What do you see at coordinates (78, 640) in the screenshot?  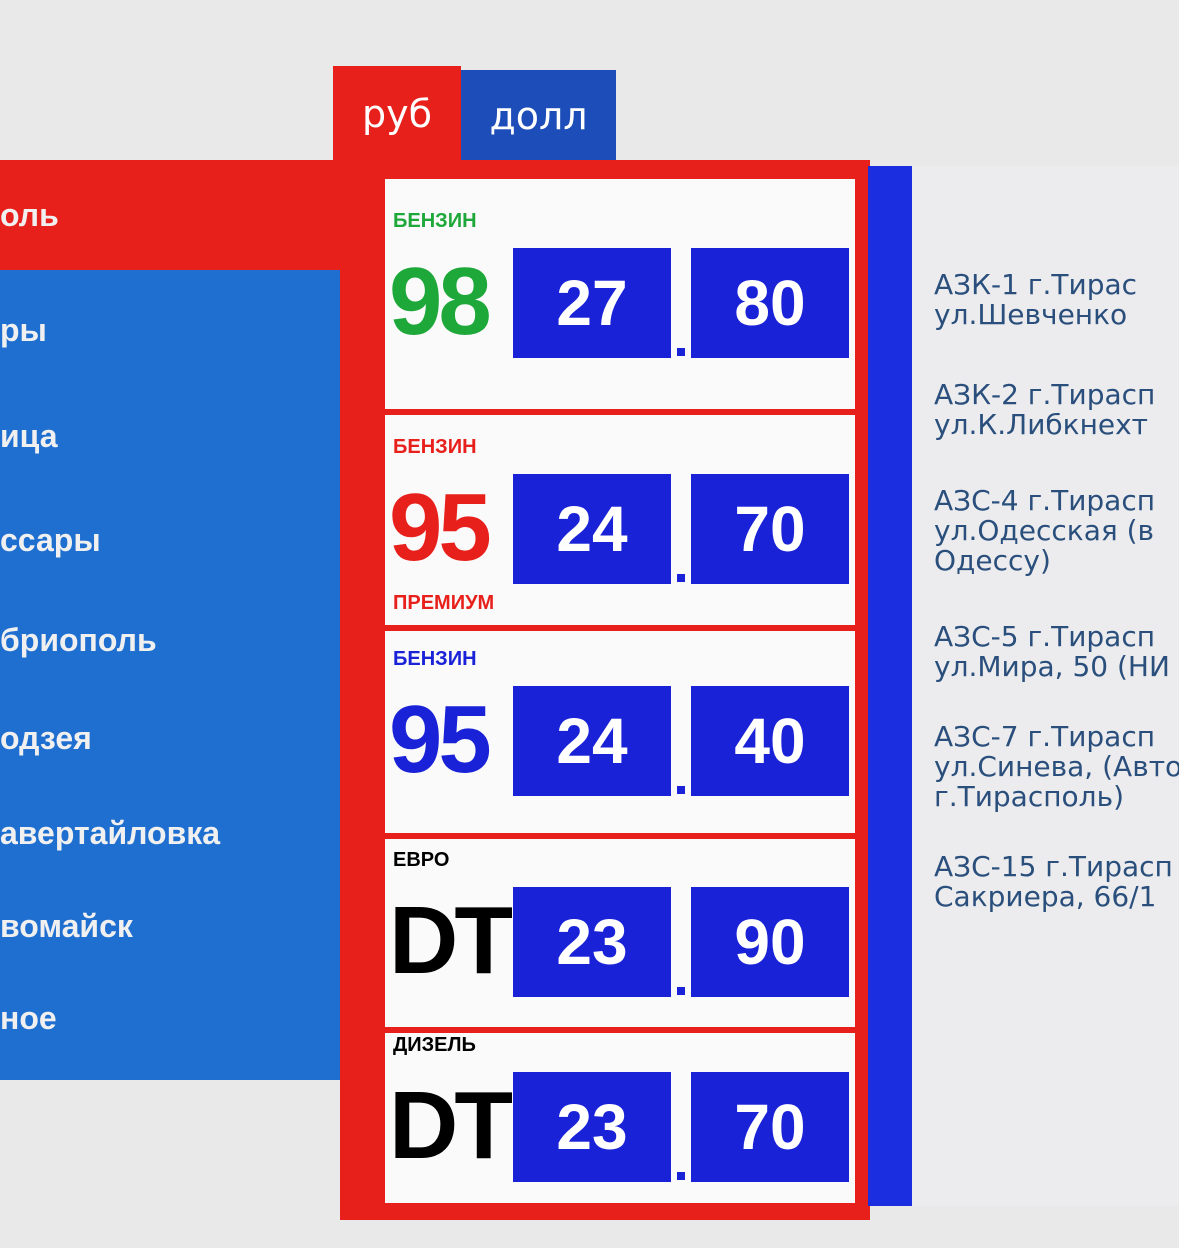 I see `sidebar-item: бриополь` at bounding box center [78, 640].